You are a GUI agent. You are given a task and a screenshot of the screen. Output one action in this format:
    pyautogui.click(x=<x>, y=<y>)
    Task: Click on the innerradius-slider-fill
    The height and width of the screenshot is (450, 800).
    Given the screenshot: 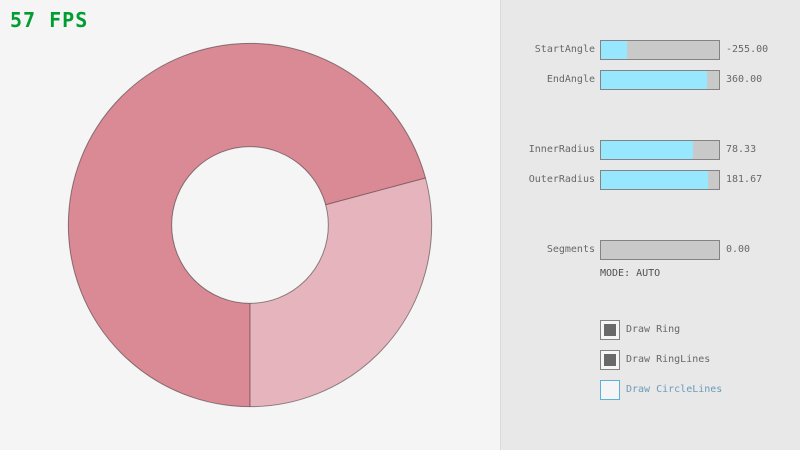 What is the action you would take?
    pyautogui.click(x=647, y=150)
    